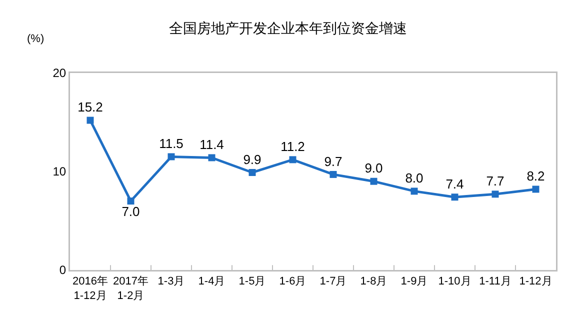  I want to click on x-tick-label: 1-10月, so click(455, 282).